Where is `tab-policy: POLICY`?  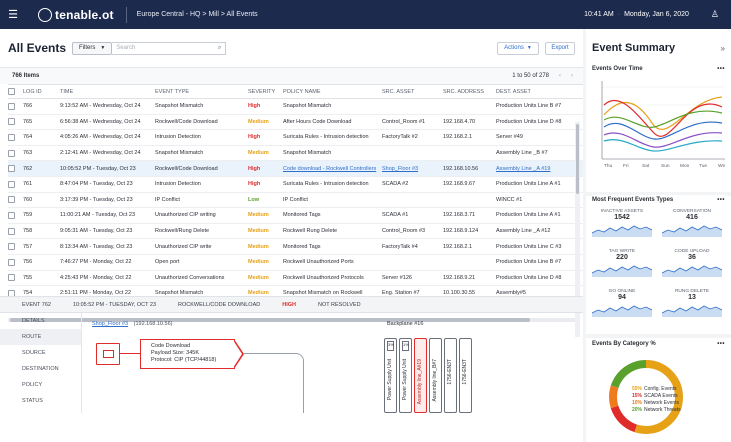
tab-policy: POLICY is located at coordinates (32, 385).